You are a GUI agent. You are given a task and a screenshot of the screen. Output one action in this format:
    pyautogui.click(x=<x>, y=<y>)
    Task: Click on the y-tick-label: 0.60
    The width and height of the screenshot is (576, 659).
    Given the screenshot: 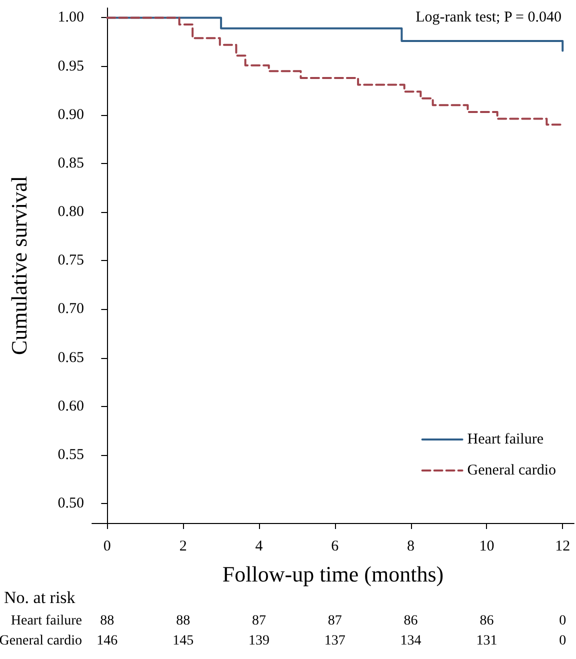 What is the action you would take?
    pyautogui.click(x=71, y=406)
    